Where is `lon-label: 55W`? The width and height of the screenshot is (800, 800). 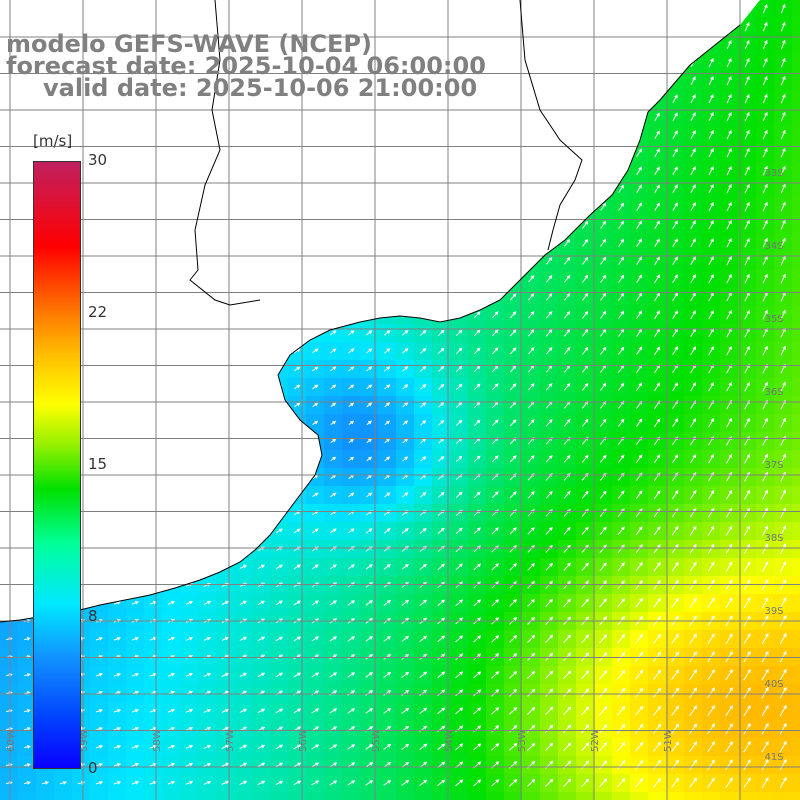 lon-label: 55W is located at coordinates (376, 740).